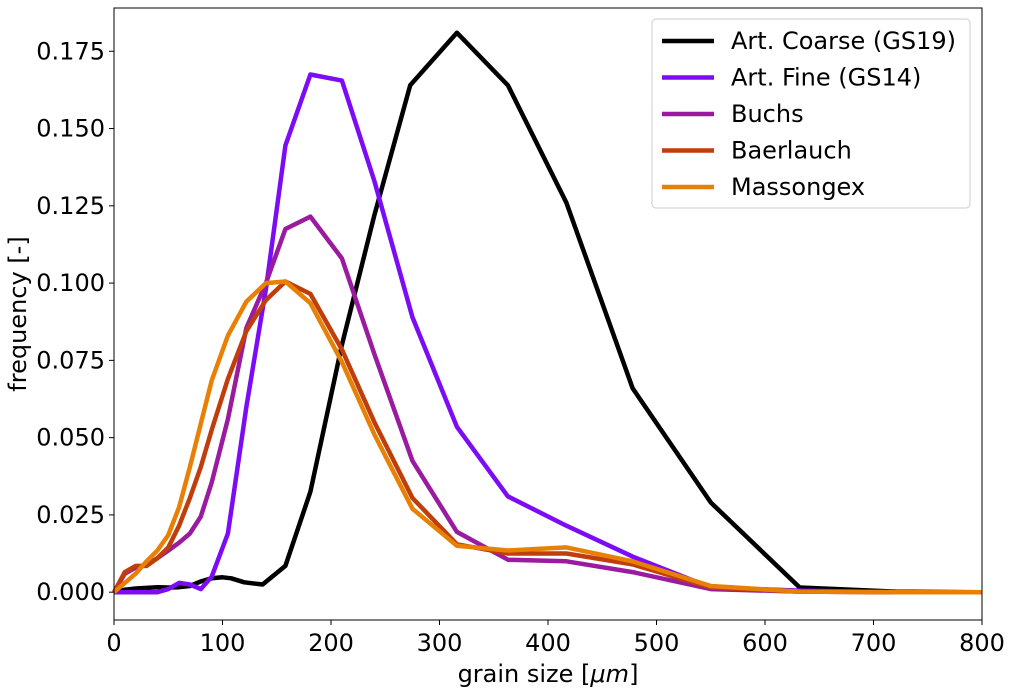 Image resolution: width=1013 pixels, height=696 pixels. Describe the element at coordinates (70, 592) in the screenshot. I see `y-tick-label: 0.000` at that location.